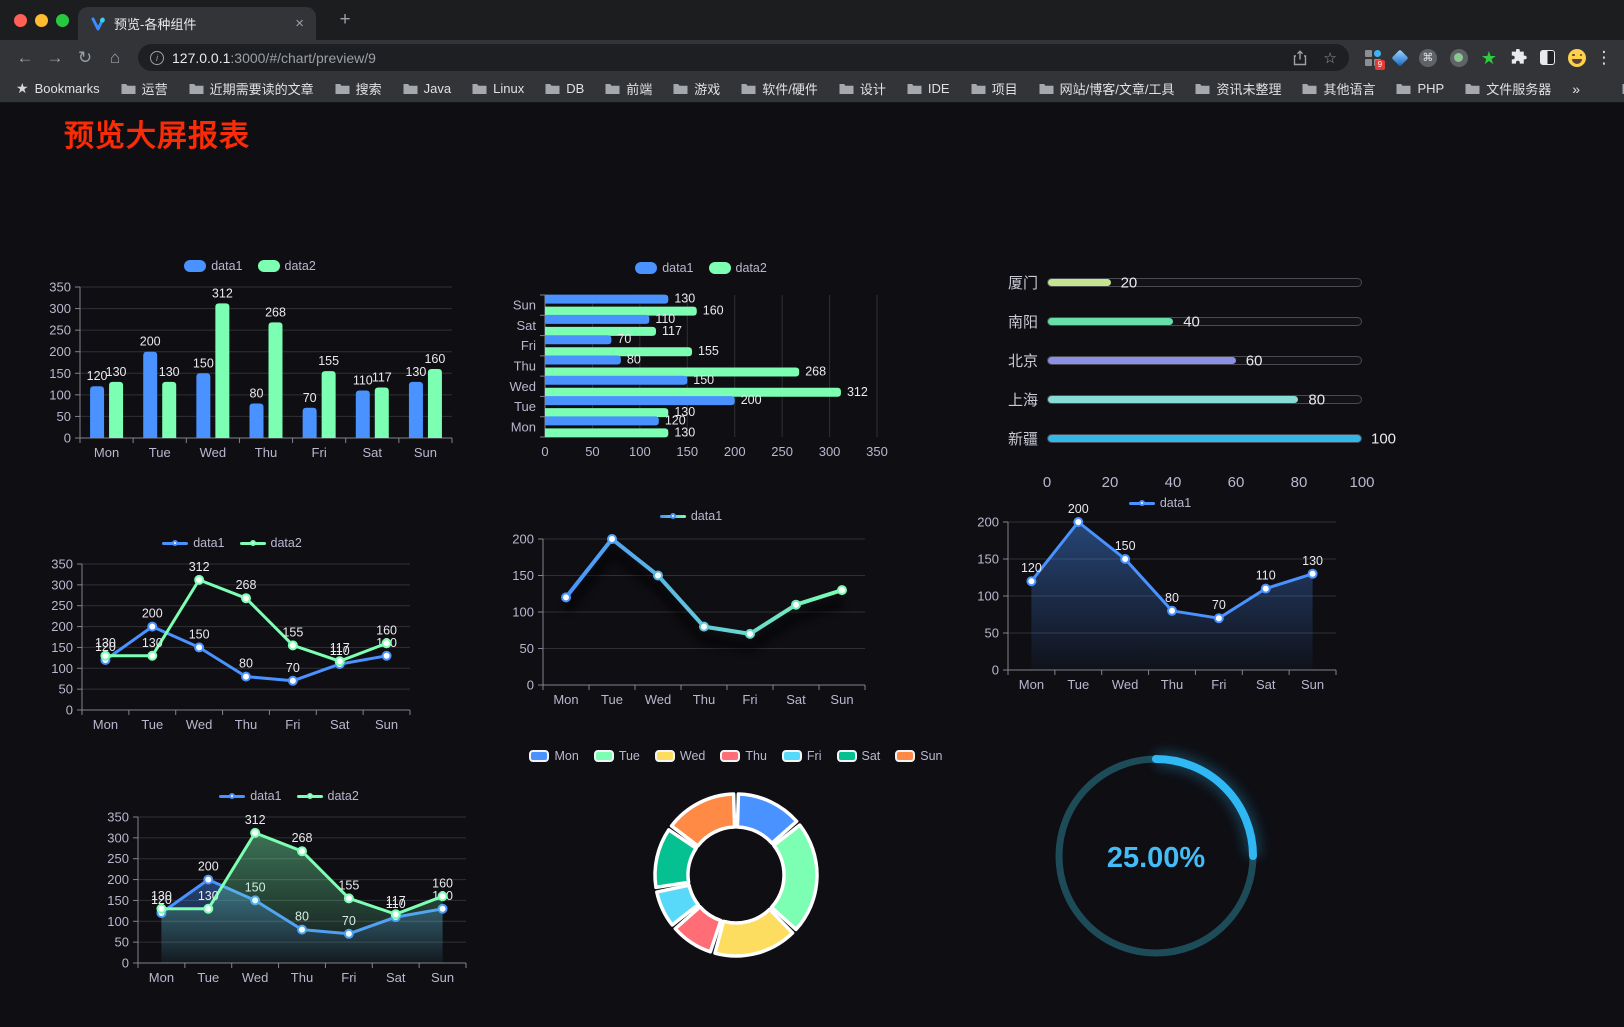  I want to click on svg-text: 300, so click(830, 451).